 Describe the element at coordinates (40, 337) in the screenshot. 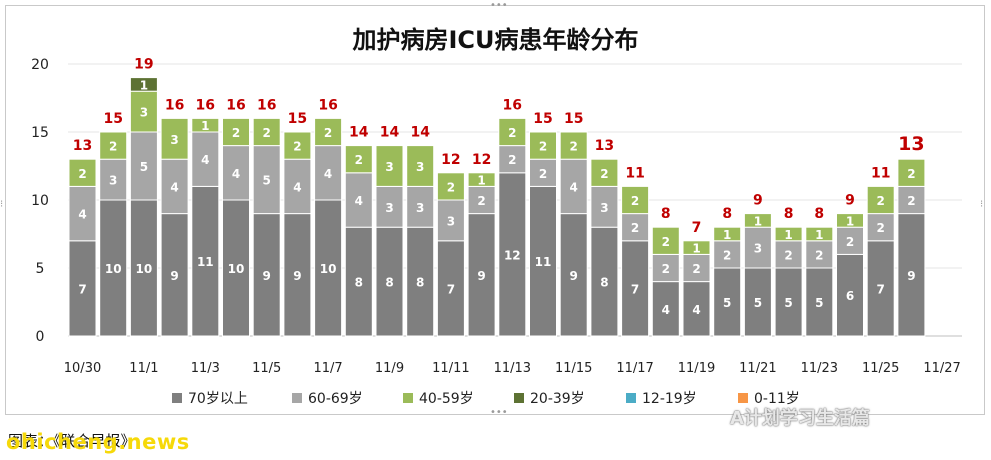

I see `y-tick-label: 0` at that location.